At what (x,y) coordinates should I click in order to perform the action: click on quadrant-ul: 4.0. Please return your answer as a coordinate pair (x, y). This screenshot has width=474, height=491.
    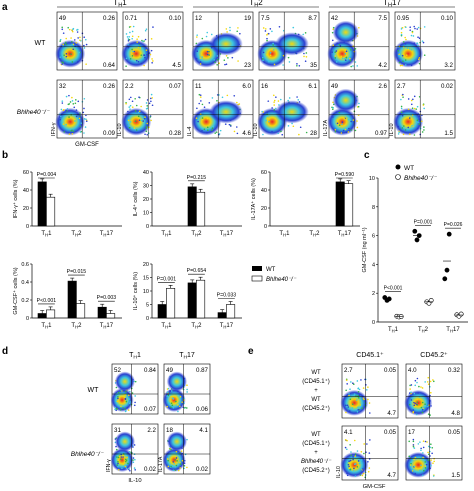
    Looking at the image, I should click on (412, 370).